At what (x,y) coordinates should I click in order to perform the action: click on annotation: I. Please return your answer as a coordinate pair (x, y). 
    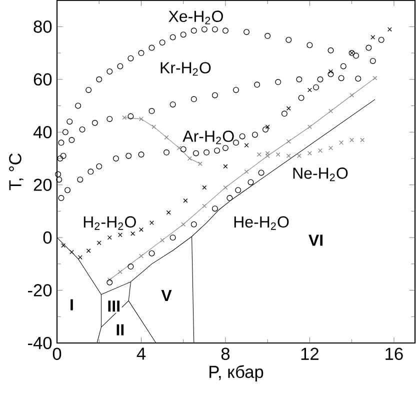
    Looking at the image, I should click on (71, 304).